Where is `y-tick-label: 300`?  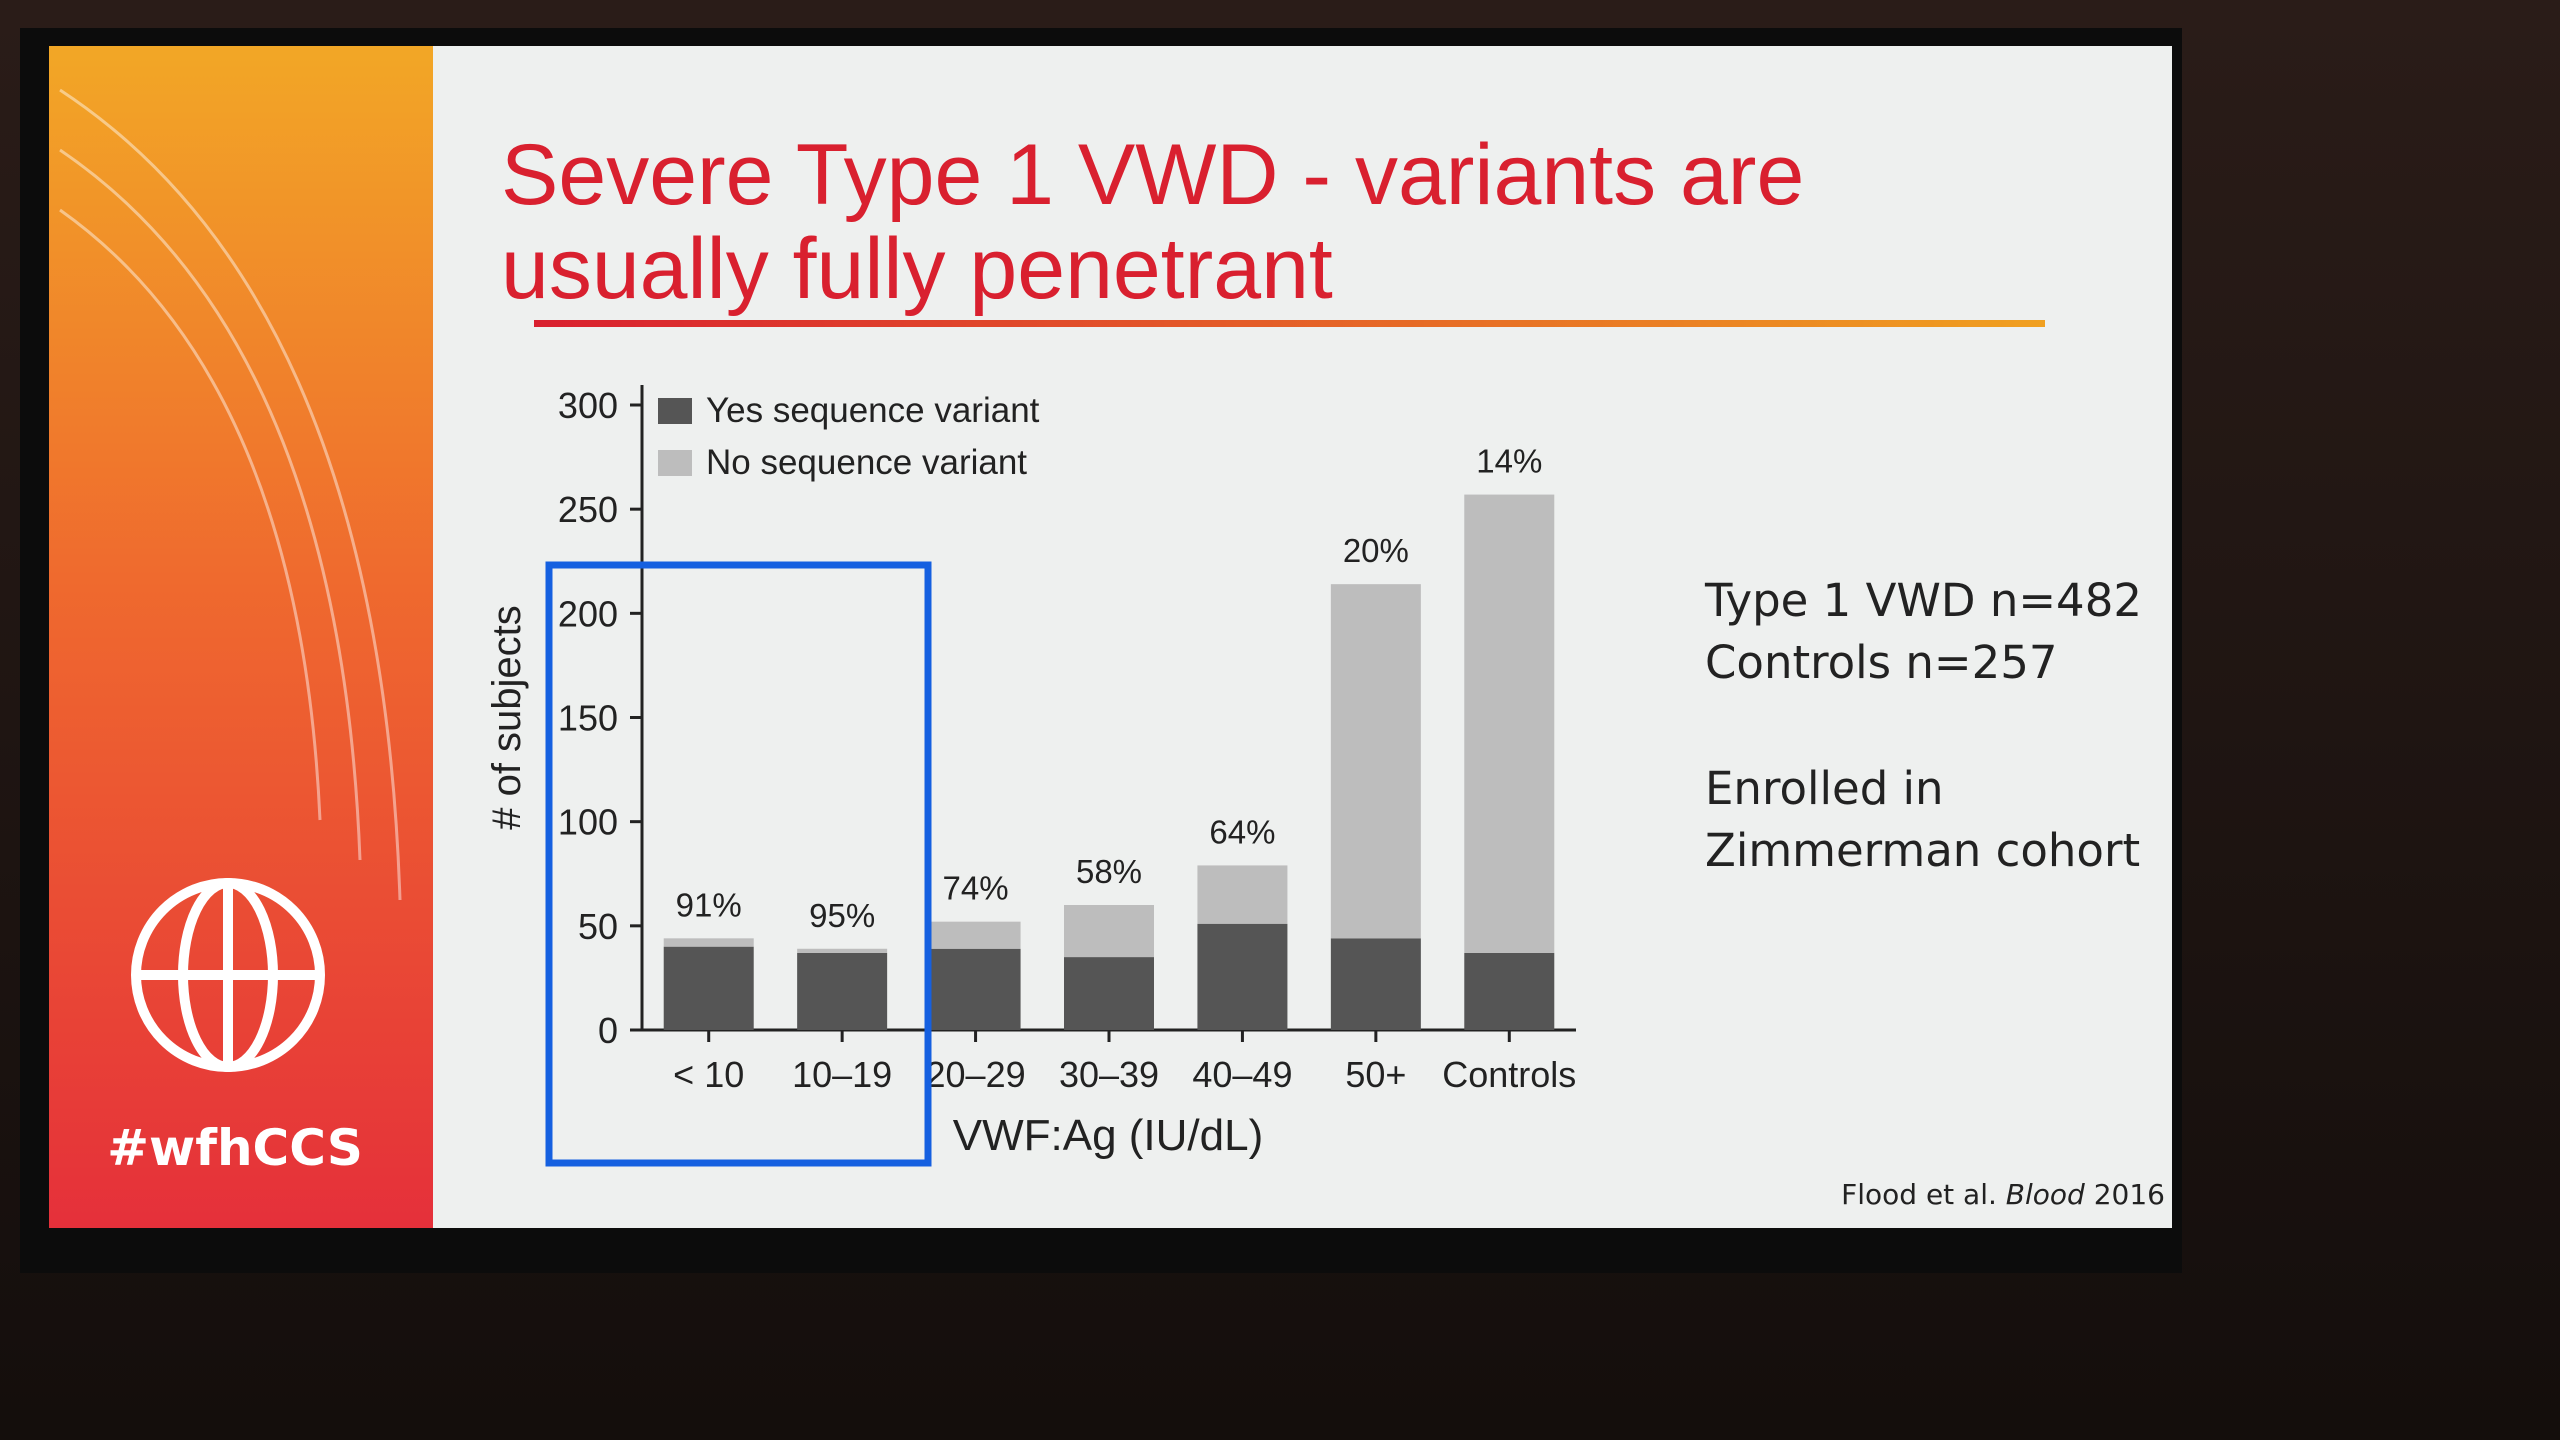
y-tick-label: 300 is located at coordinates (588, 405).